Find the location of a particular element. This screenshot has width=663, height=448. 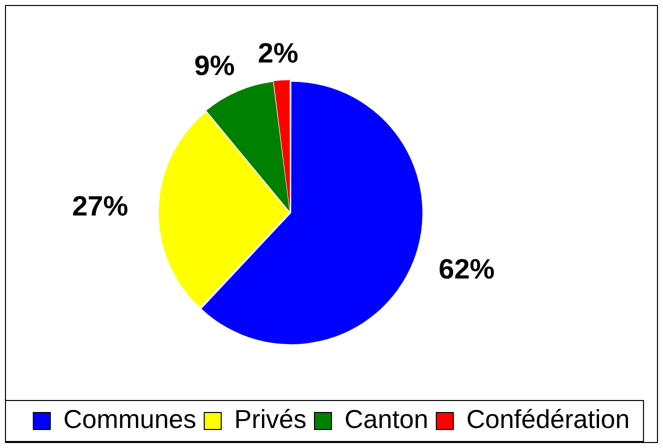

legend-label: Privés is located at coordinates (270, 419).